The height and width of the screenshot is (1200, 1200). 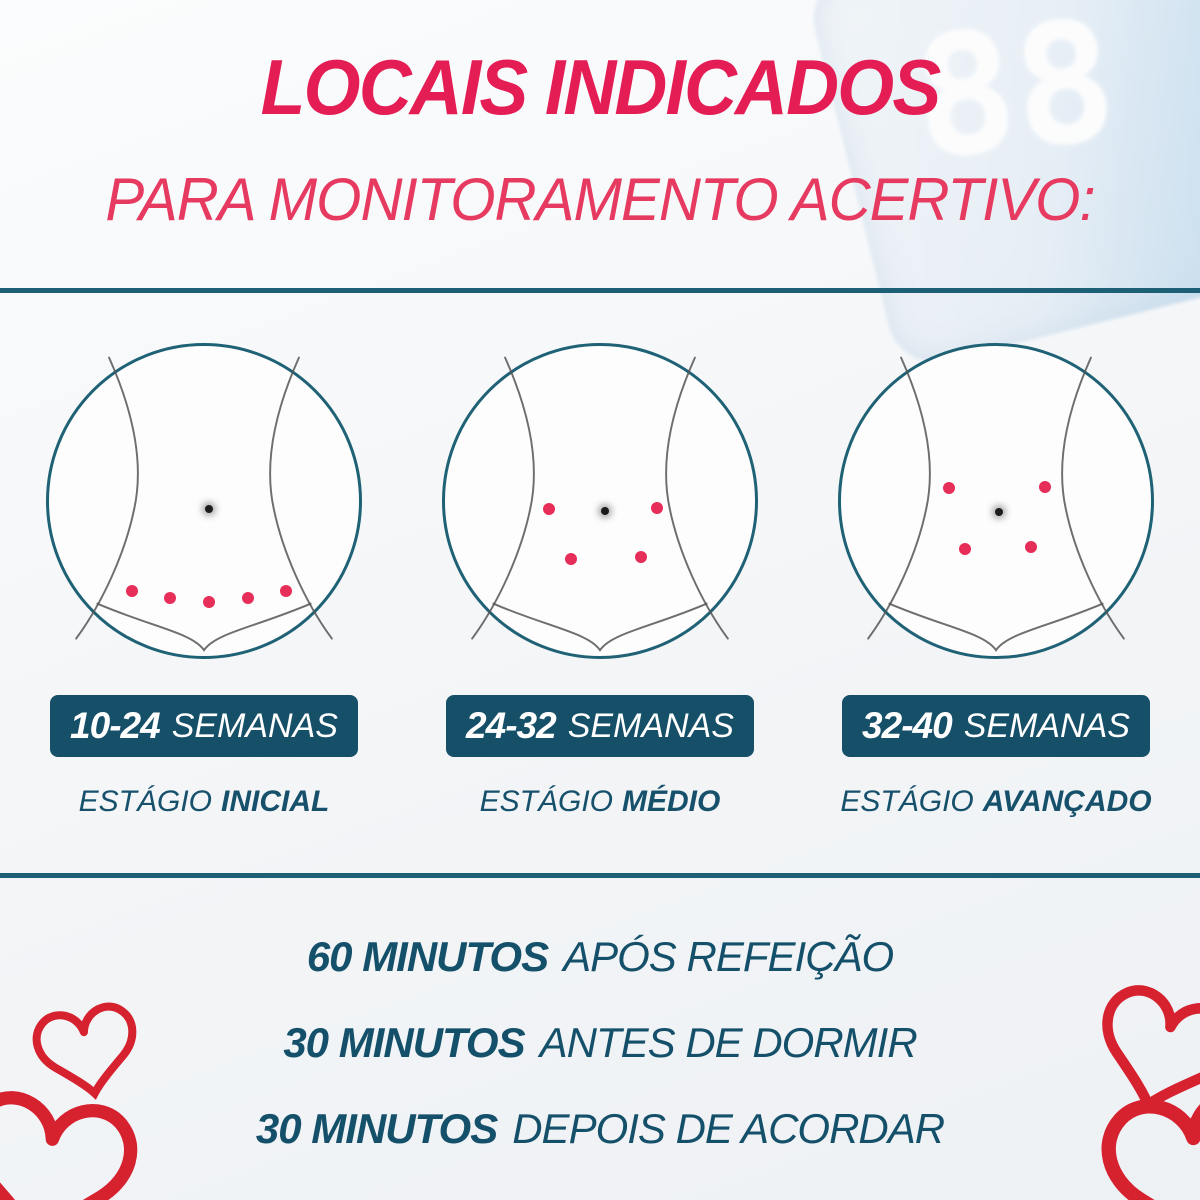 I want to click on belly-diagram-initial, so click(x=204, y=501).